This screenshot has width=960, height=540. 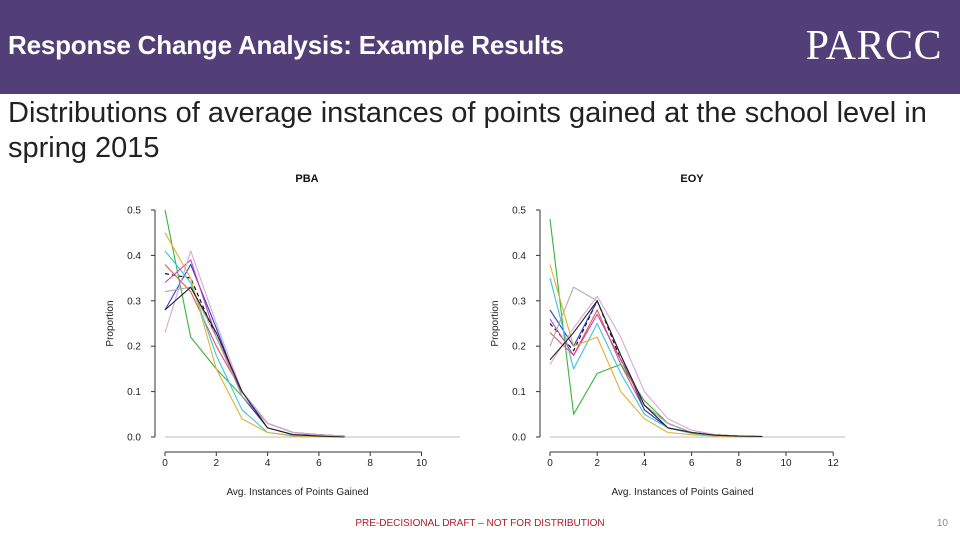 I want to click on chart-pba-ytick-label: 0.4, so click(x=134, y=256).